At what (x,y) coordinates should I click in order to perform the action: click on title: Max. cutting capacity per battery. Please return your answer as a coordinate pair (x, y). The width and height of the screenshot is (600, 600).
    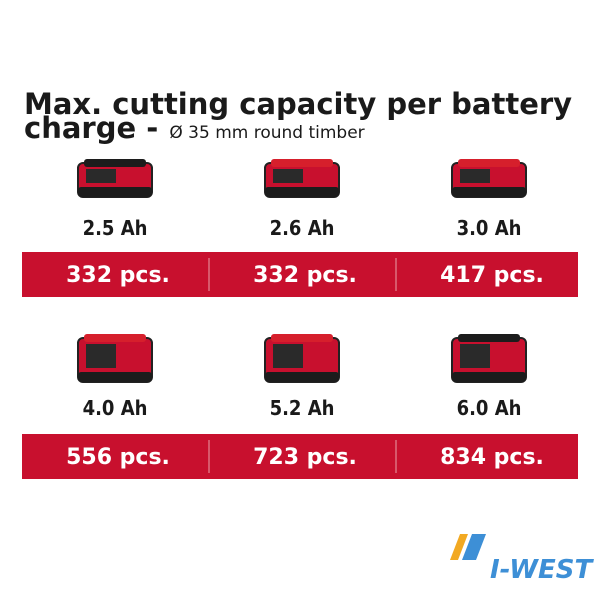
    Looking at the image, I should click on (298, 104).